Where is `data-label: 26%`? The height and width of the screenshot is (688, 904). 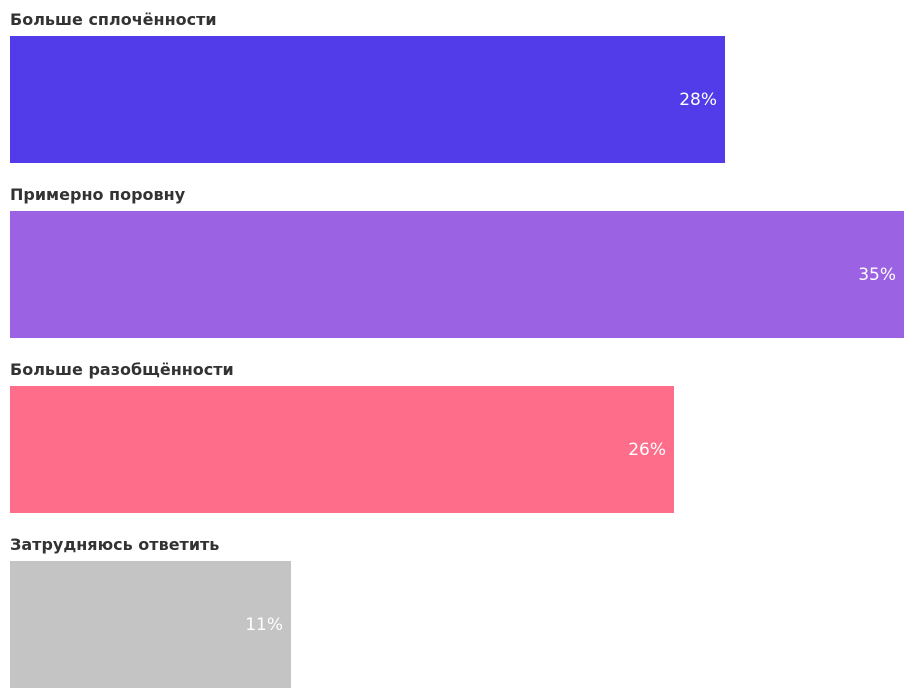
data-label: 26% is located at coordinates (647, 449).